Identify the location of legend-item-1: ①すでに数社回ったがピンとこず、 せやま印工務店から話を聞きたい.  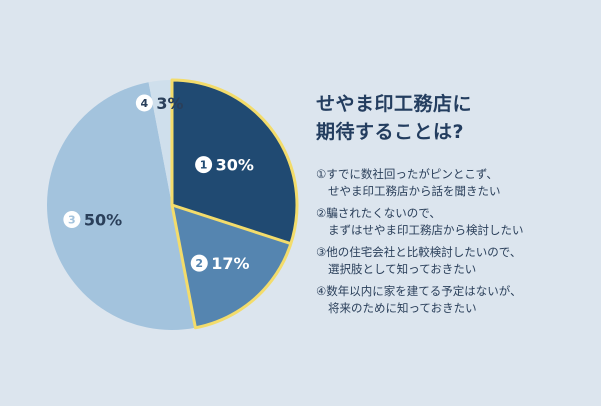
(456, 183).